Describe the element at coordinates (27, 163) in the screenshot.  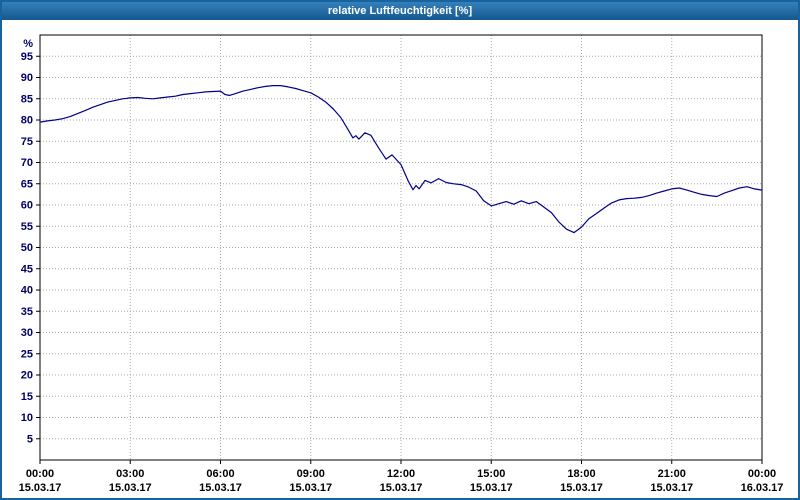
I see `y-tick-label: 70` at that location.